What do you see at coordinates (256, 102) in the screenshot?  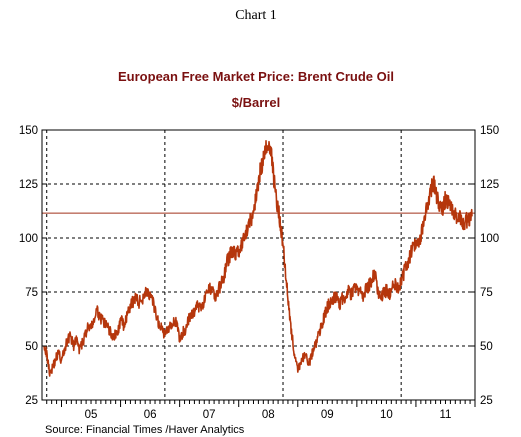 I see `chart-subtitle: $/Barrel` at bounding box center [256, 102].